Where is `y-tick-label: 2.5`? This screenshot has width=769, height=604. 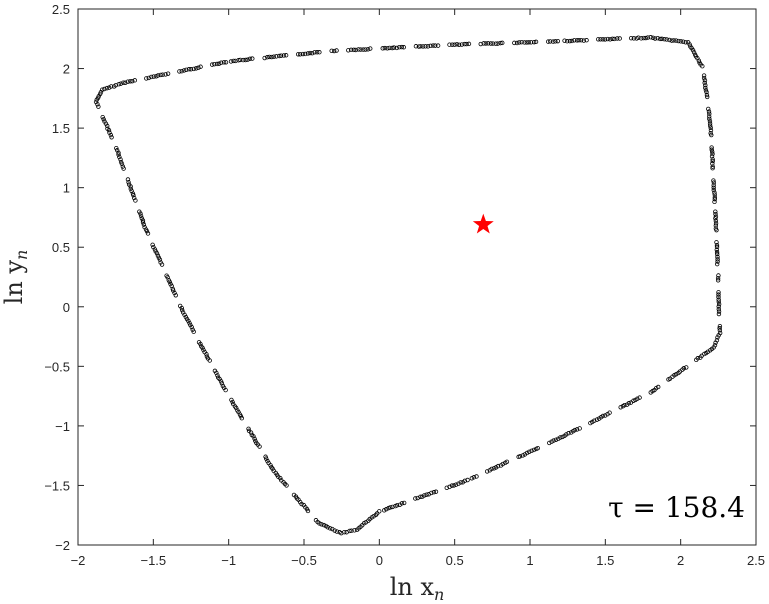 y-tick-label: 2.5 is located at coordinates (61, 9).